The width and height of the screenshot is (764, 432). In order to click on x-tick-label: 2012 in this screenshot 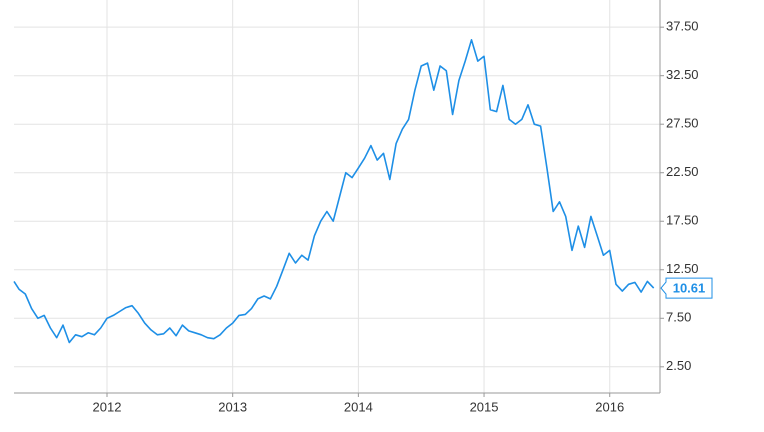, I will do `click(107, 406)`.